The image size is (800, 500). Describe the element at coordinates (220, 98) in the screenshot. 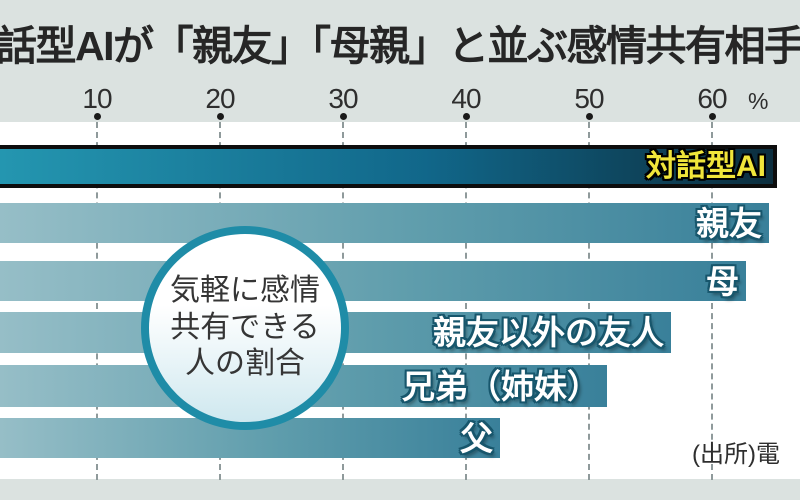

I see `axis-tick-label: 20` at that location.